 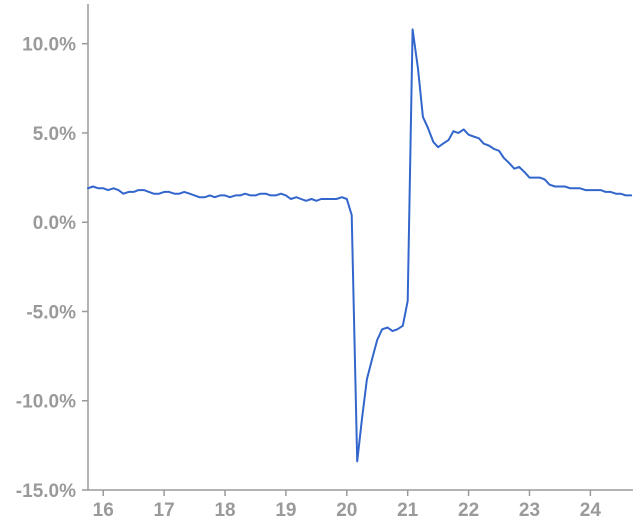 I want to click on x-tick-label: 18, so click(x=224, y=510).